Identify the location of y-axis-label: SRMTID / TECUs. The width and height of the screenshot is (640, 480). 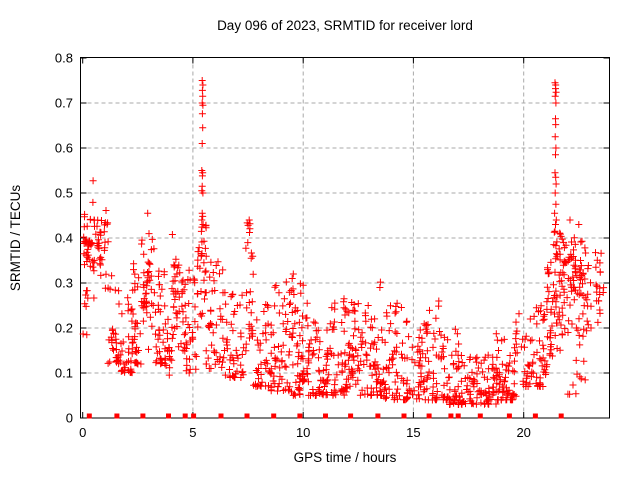
(15, 238).